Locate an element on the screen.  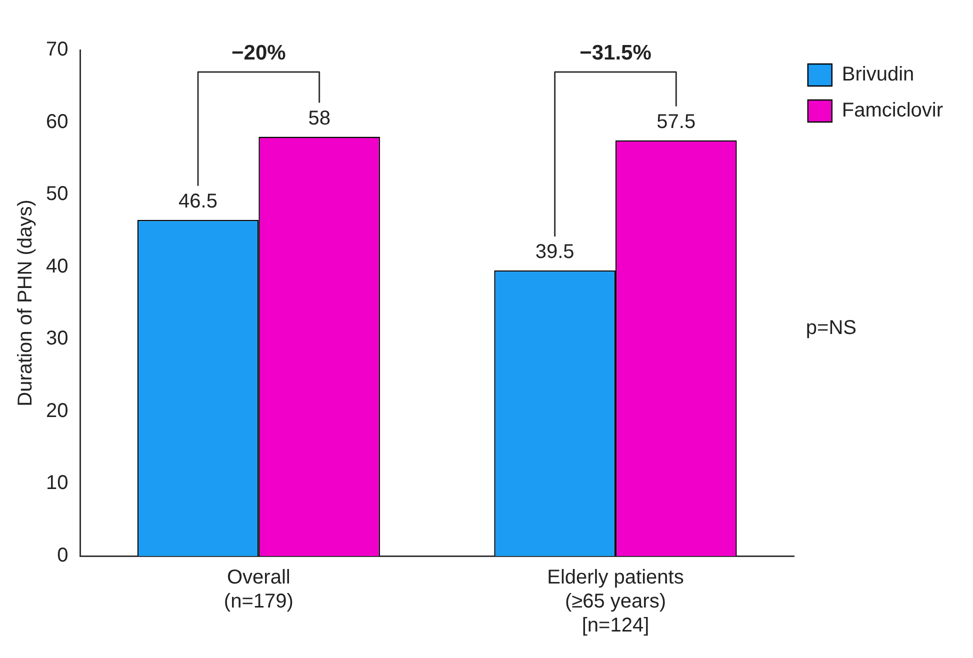
legend-label: Brivudin is located at coordinates (878, 75).